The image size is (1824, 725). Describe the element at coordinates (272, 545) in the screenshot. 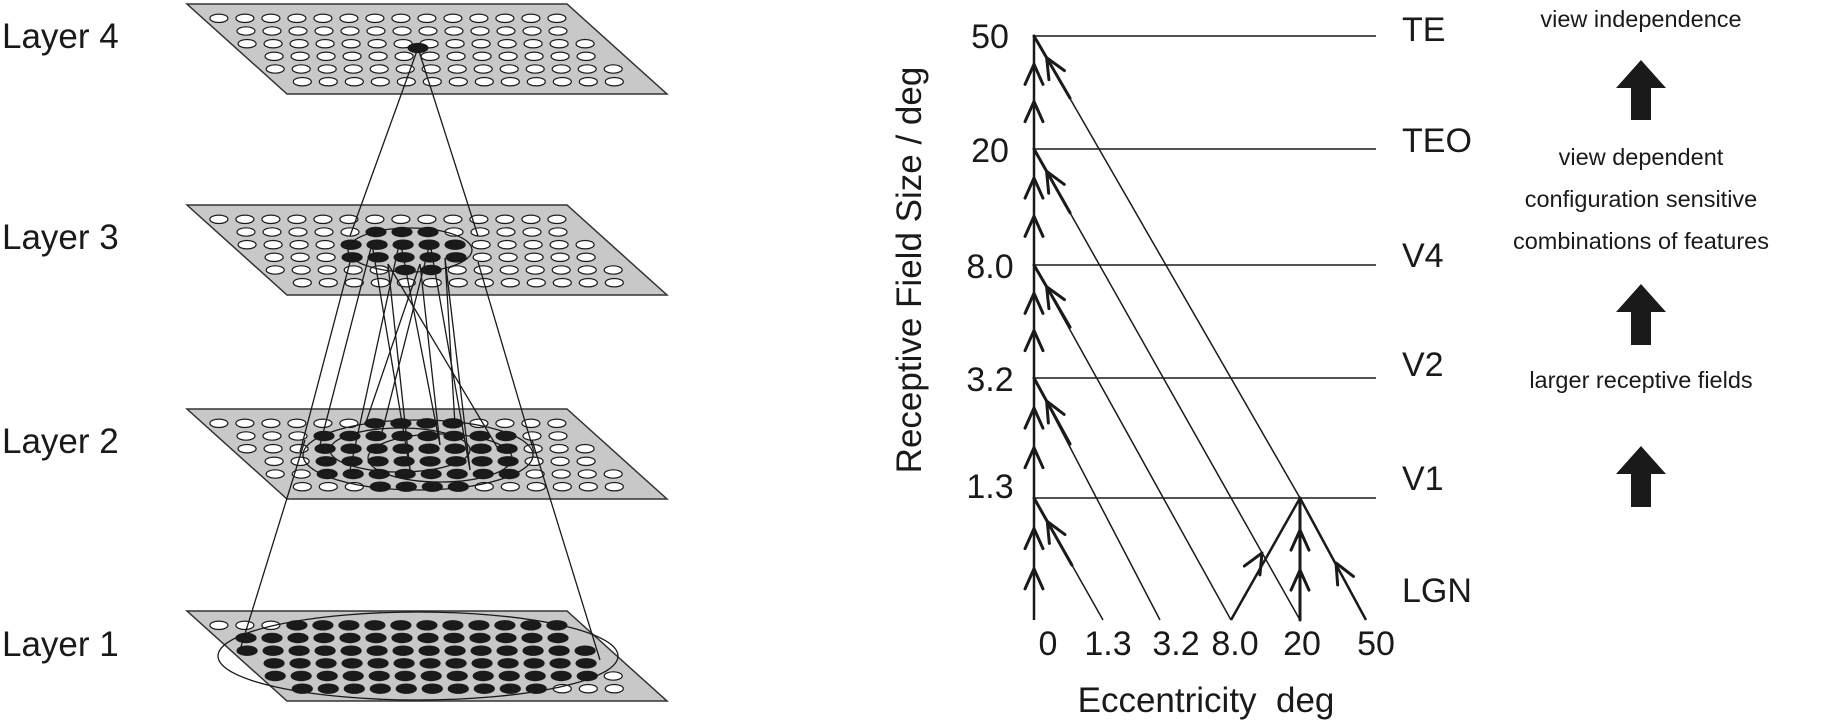

I see `projection-2-1-left` at that location.